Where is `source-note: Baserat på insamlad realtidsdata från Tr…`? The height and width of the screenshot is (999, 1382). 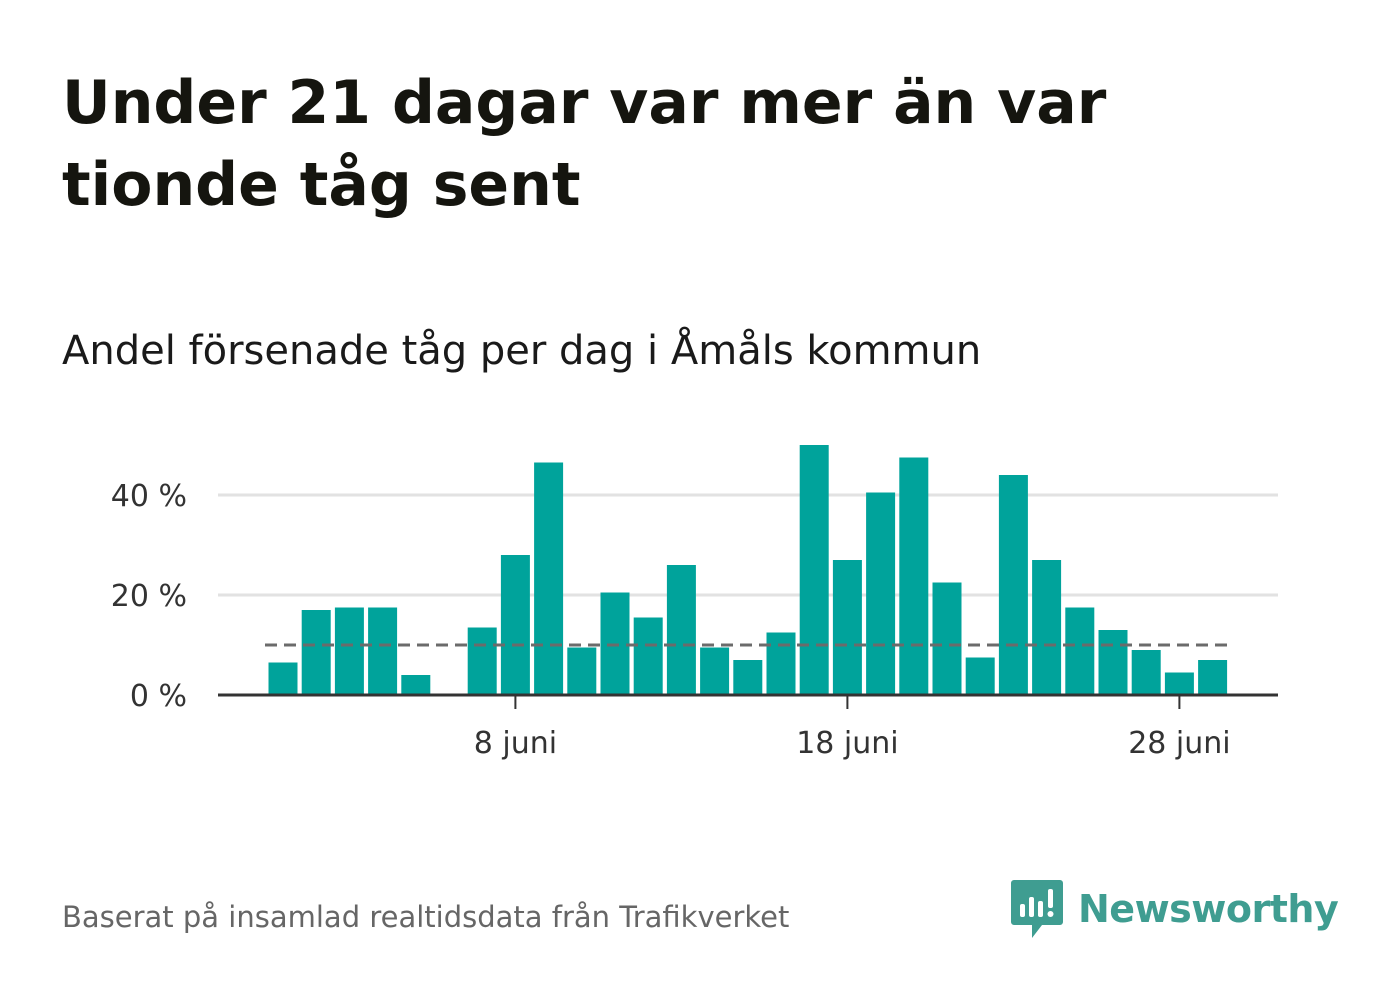
source-note: Baserat på insamlad realtidsdata från Tr… is located at coordinates (426, 917).